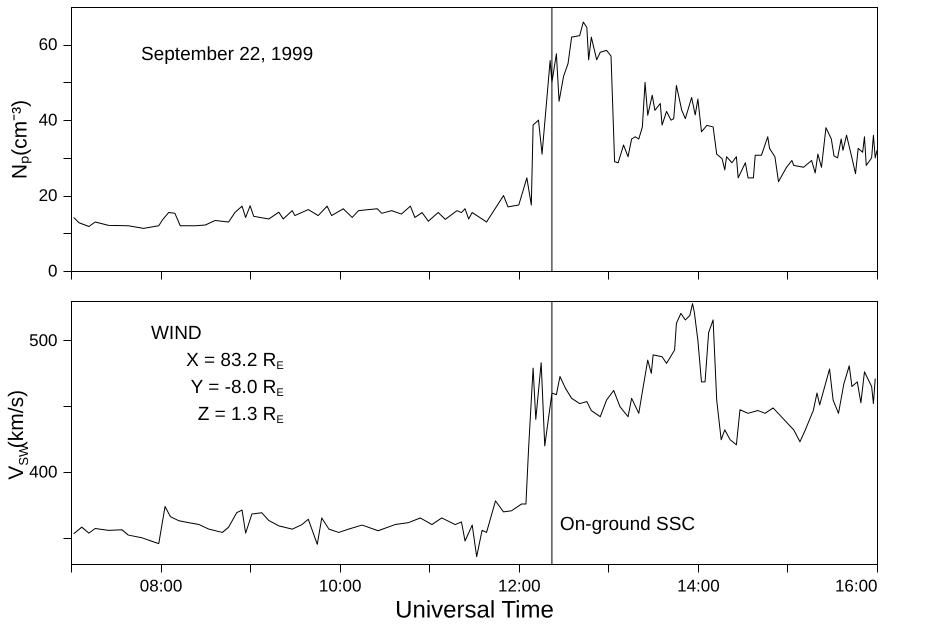 The width and height of the screenshot is (932, 624). Describe the element at coordinates (43, 340) in the screenshot. I see `y-tick-label: 500` at that location.